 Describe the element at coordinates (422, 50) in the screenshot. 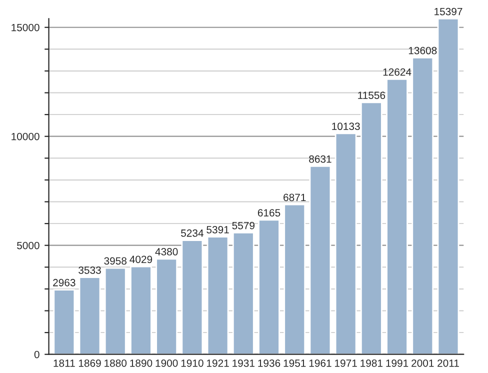

I see `data-label: 13608` at that location.